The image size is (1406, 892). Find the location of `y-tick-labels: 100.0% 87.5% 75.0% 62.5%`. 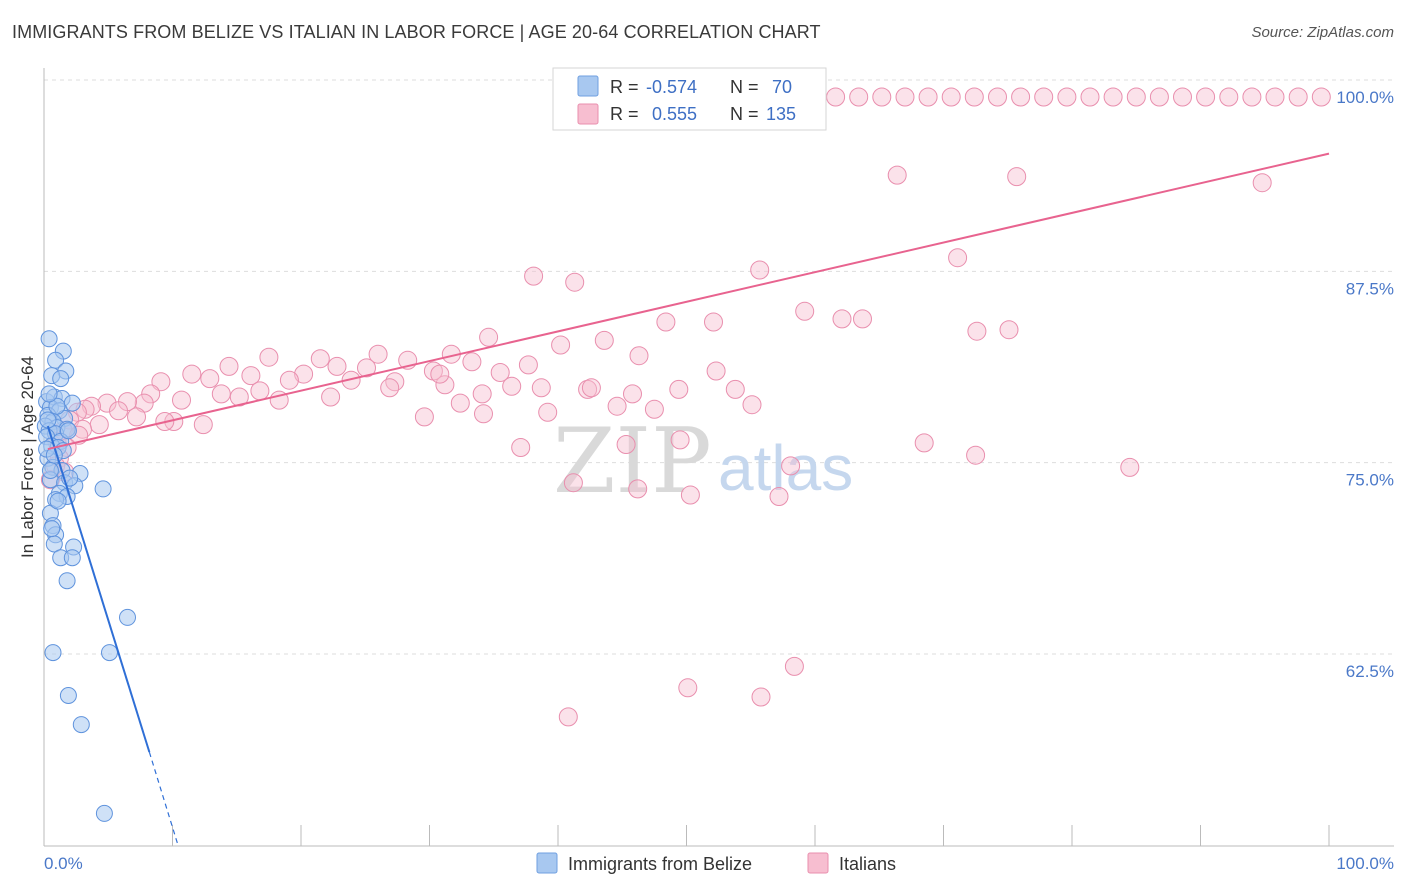

y-tick-labels: 100.0% 87.5% 75.0% 62.5% is located at coordinates (1365, 384).